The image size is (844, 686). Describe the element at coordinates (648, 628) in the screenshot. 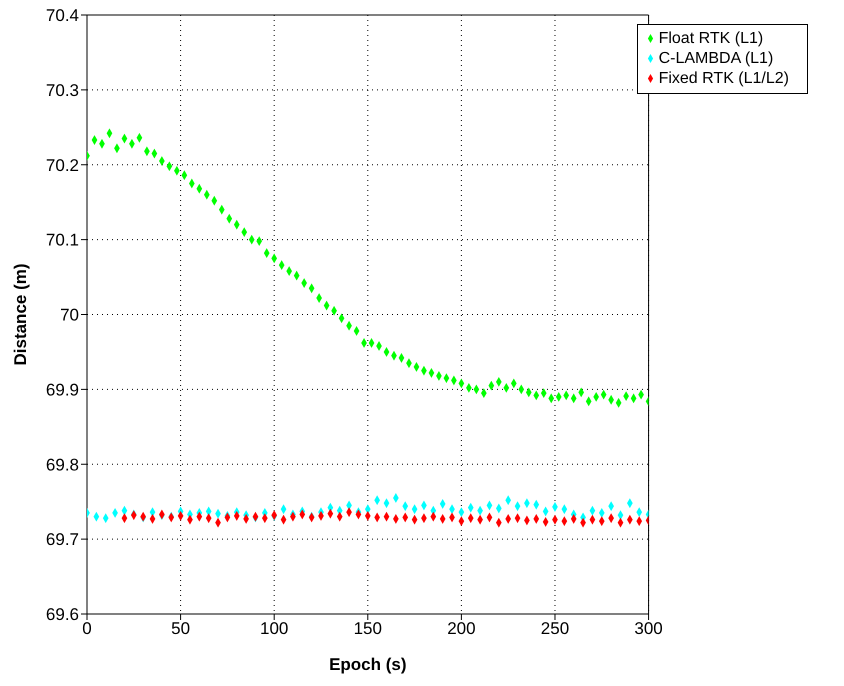

I see `x-tick-label: 300` at that location.